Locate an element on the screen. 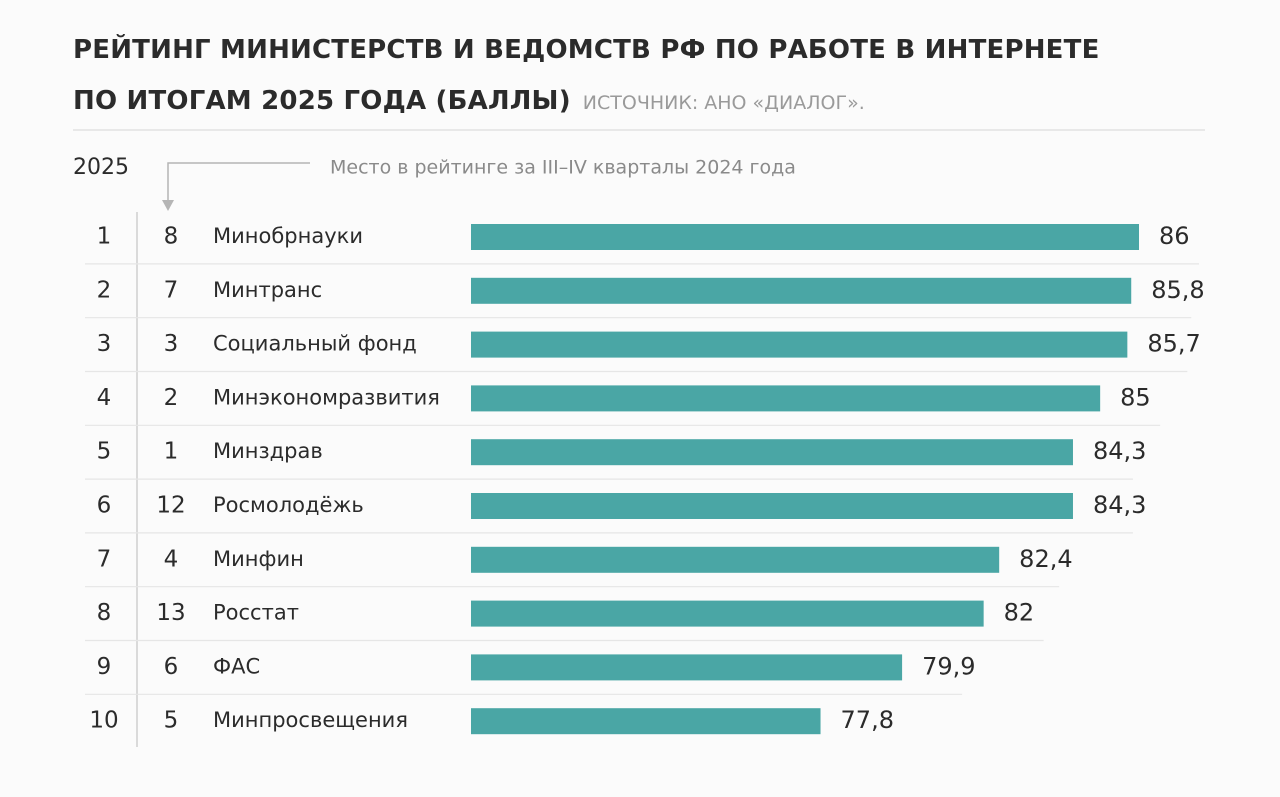 This screenshot has height=797, width=1280. category-label: Минздрав is located at coordinates (268, 451).